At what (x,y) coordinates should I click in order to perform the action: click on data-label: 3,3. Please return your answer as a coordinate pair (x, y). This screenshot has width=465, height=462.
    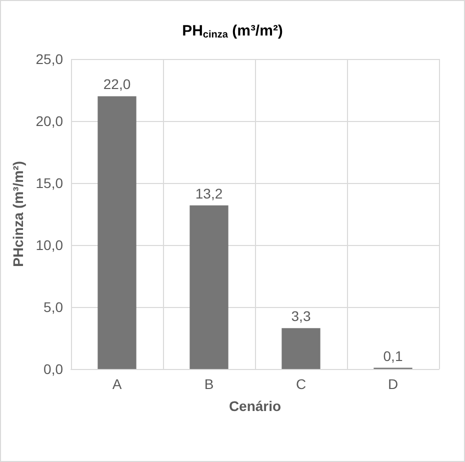
    Looking at the image, I should click on (301, 316).